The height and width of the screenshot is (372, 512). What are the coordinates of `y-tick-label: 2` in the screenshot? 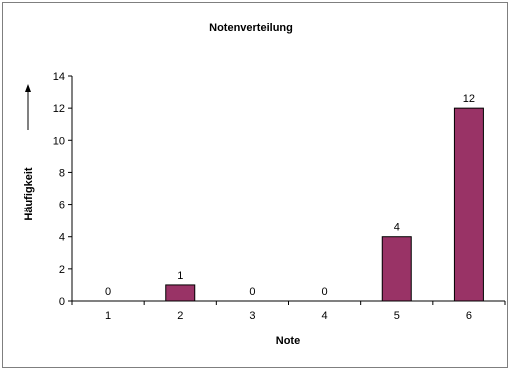 It's located at (62, 270).